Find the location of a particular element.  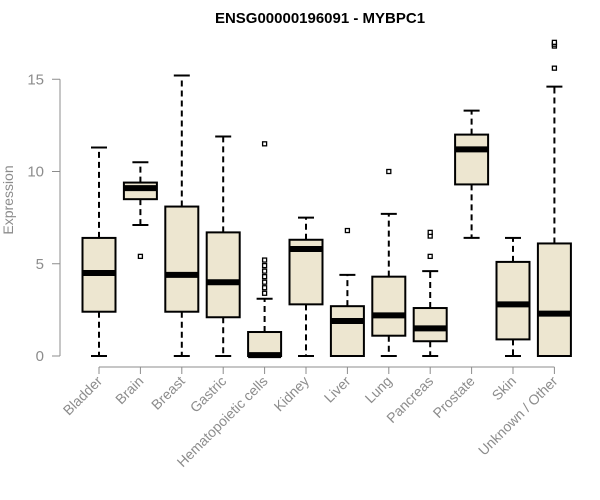

x-tick-label: Bladder is located at coordinates (83, 396).